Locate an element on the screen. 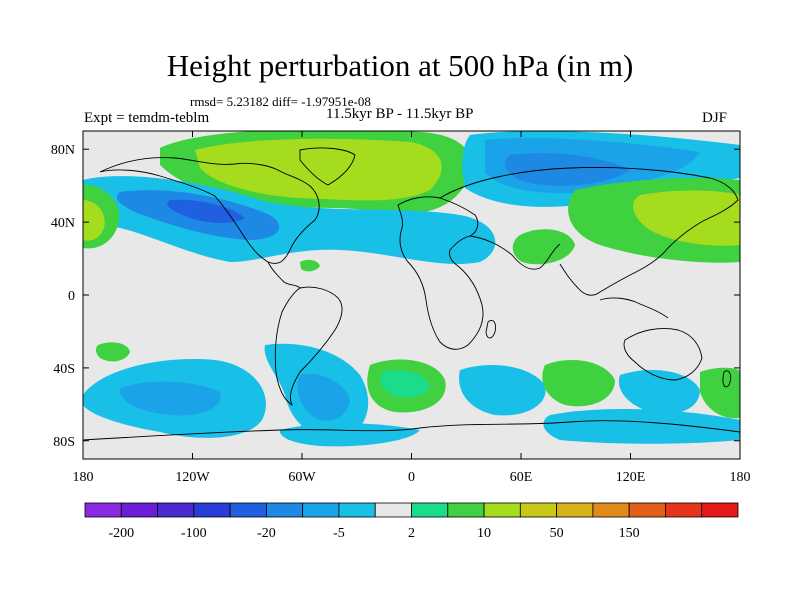 The width and height of the screenshot is (800, 600). colorbar-label: 10 is located at coordinates (484, 533).